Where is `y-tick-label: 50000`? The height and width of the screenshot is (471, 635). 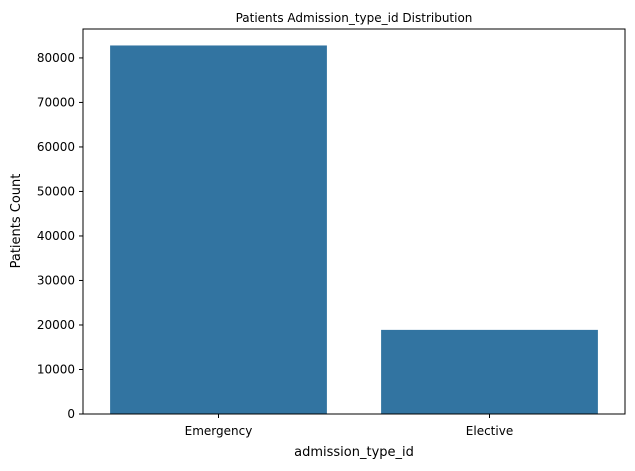
y-tick-label: 50000 is located at coordinates (56, 191).